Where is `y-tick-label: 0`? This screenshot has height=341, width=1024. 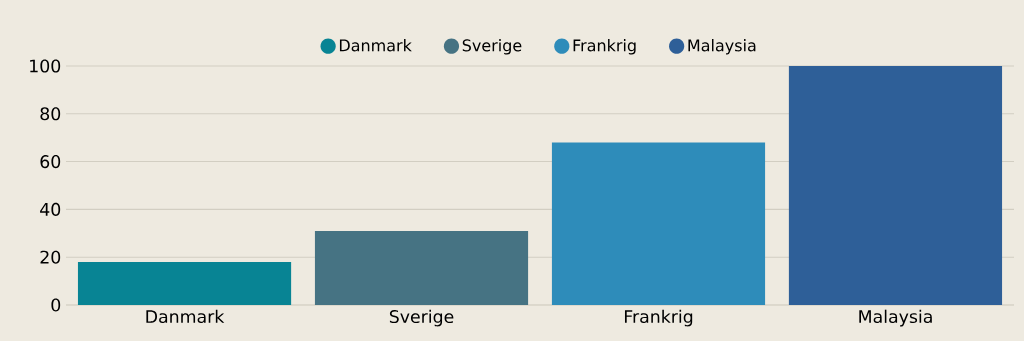 y-tick-label: 0 is located at coordinates (56, 305).